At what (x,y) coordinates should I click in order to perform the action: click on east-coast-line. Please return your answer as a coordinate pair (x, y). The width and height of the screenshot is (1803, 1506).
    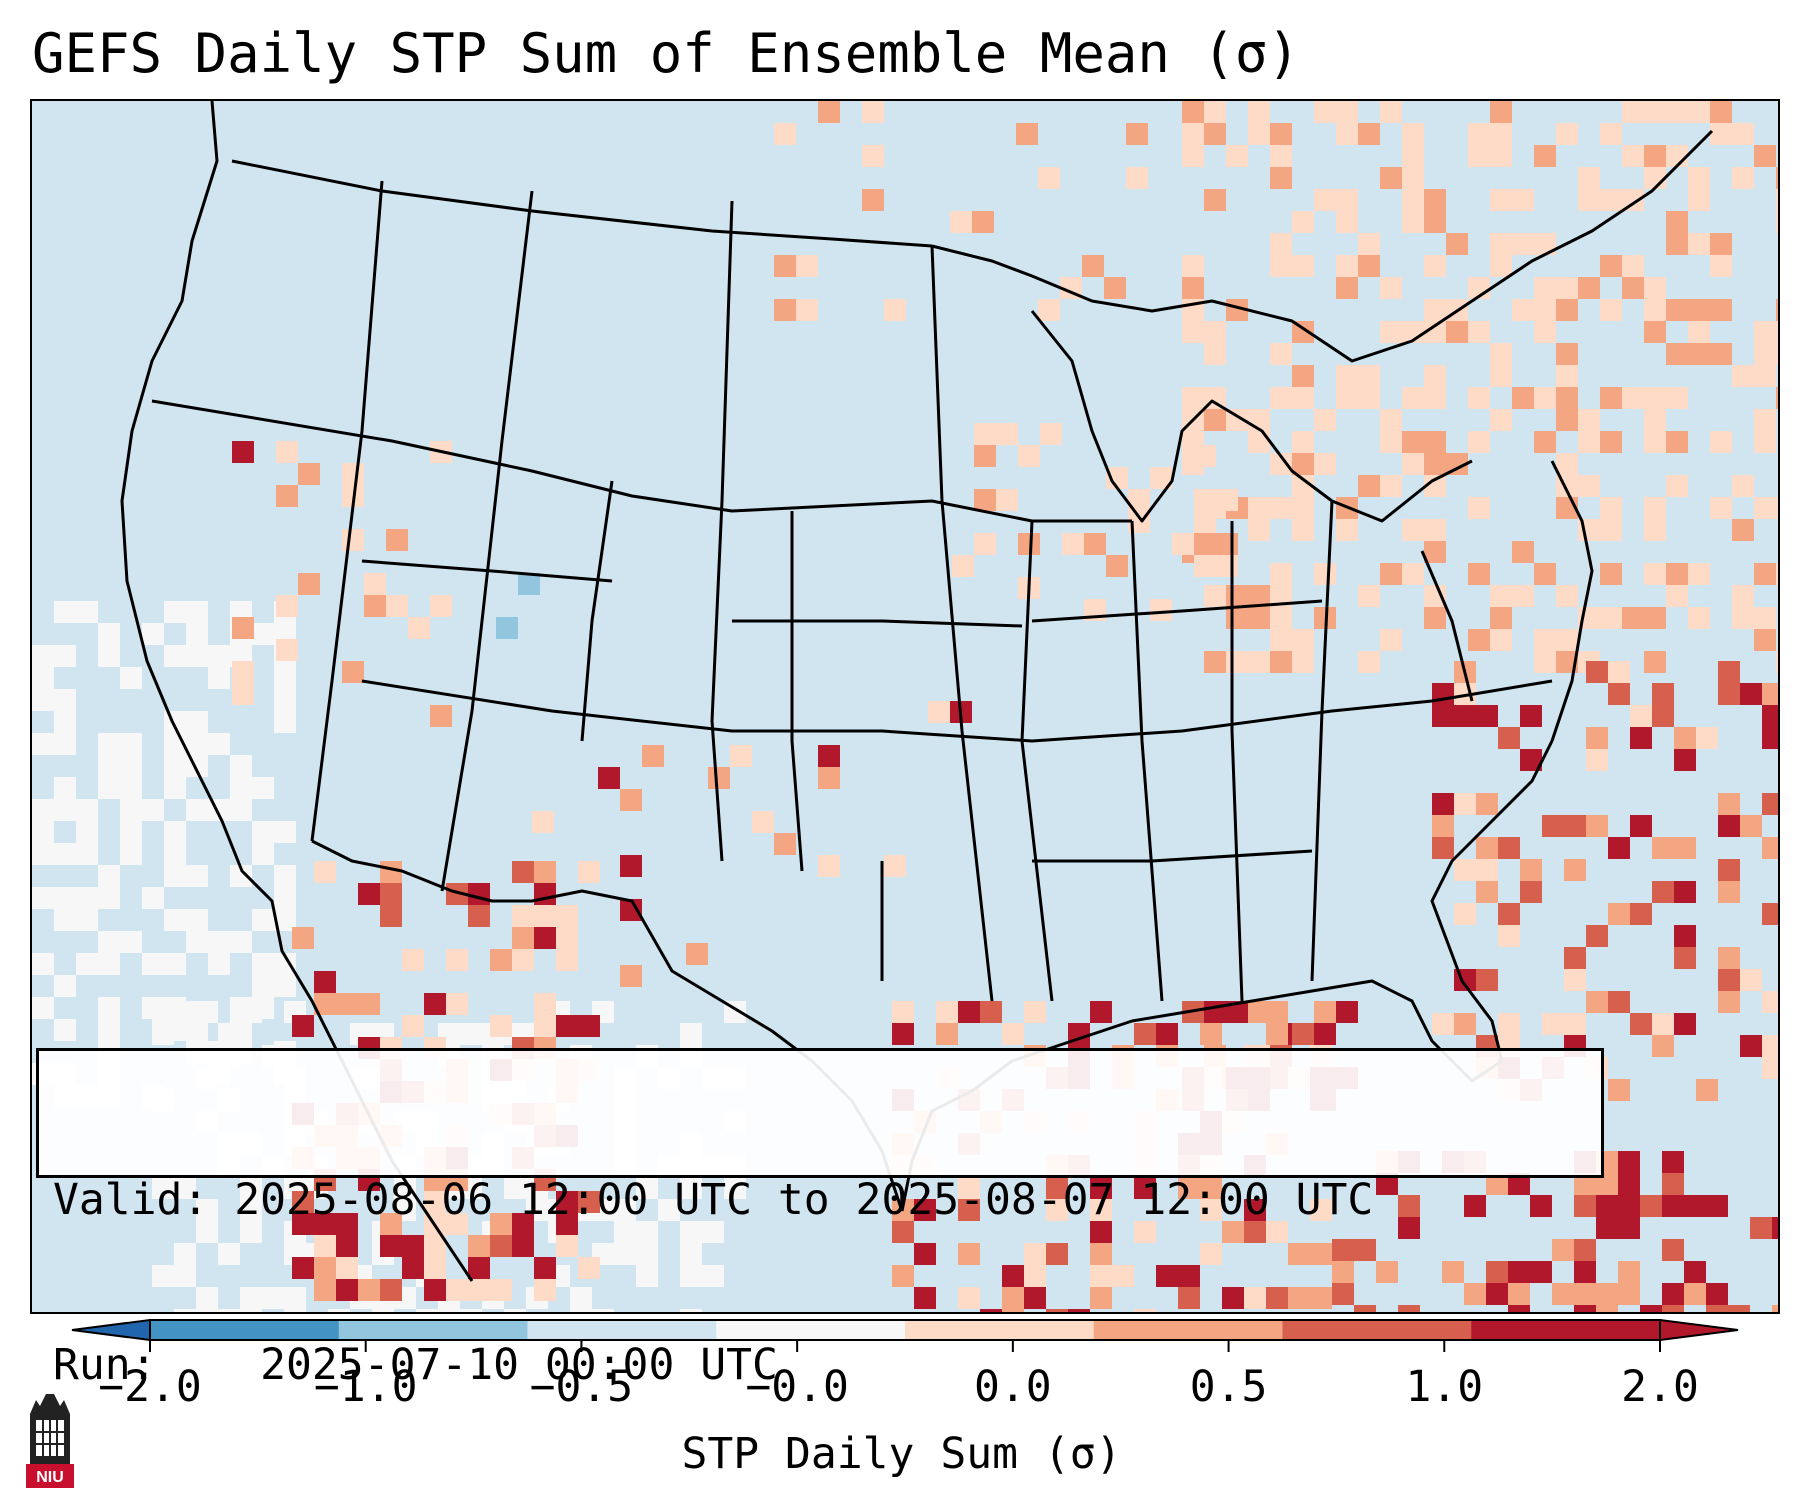
    Looking at the image, I should click on (1512, 761).